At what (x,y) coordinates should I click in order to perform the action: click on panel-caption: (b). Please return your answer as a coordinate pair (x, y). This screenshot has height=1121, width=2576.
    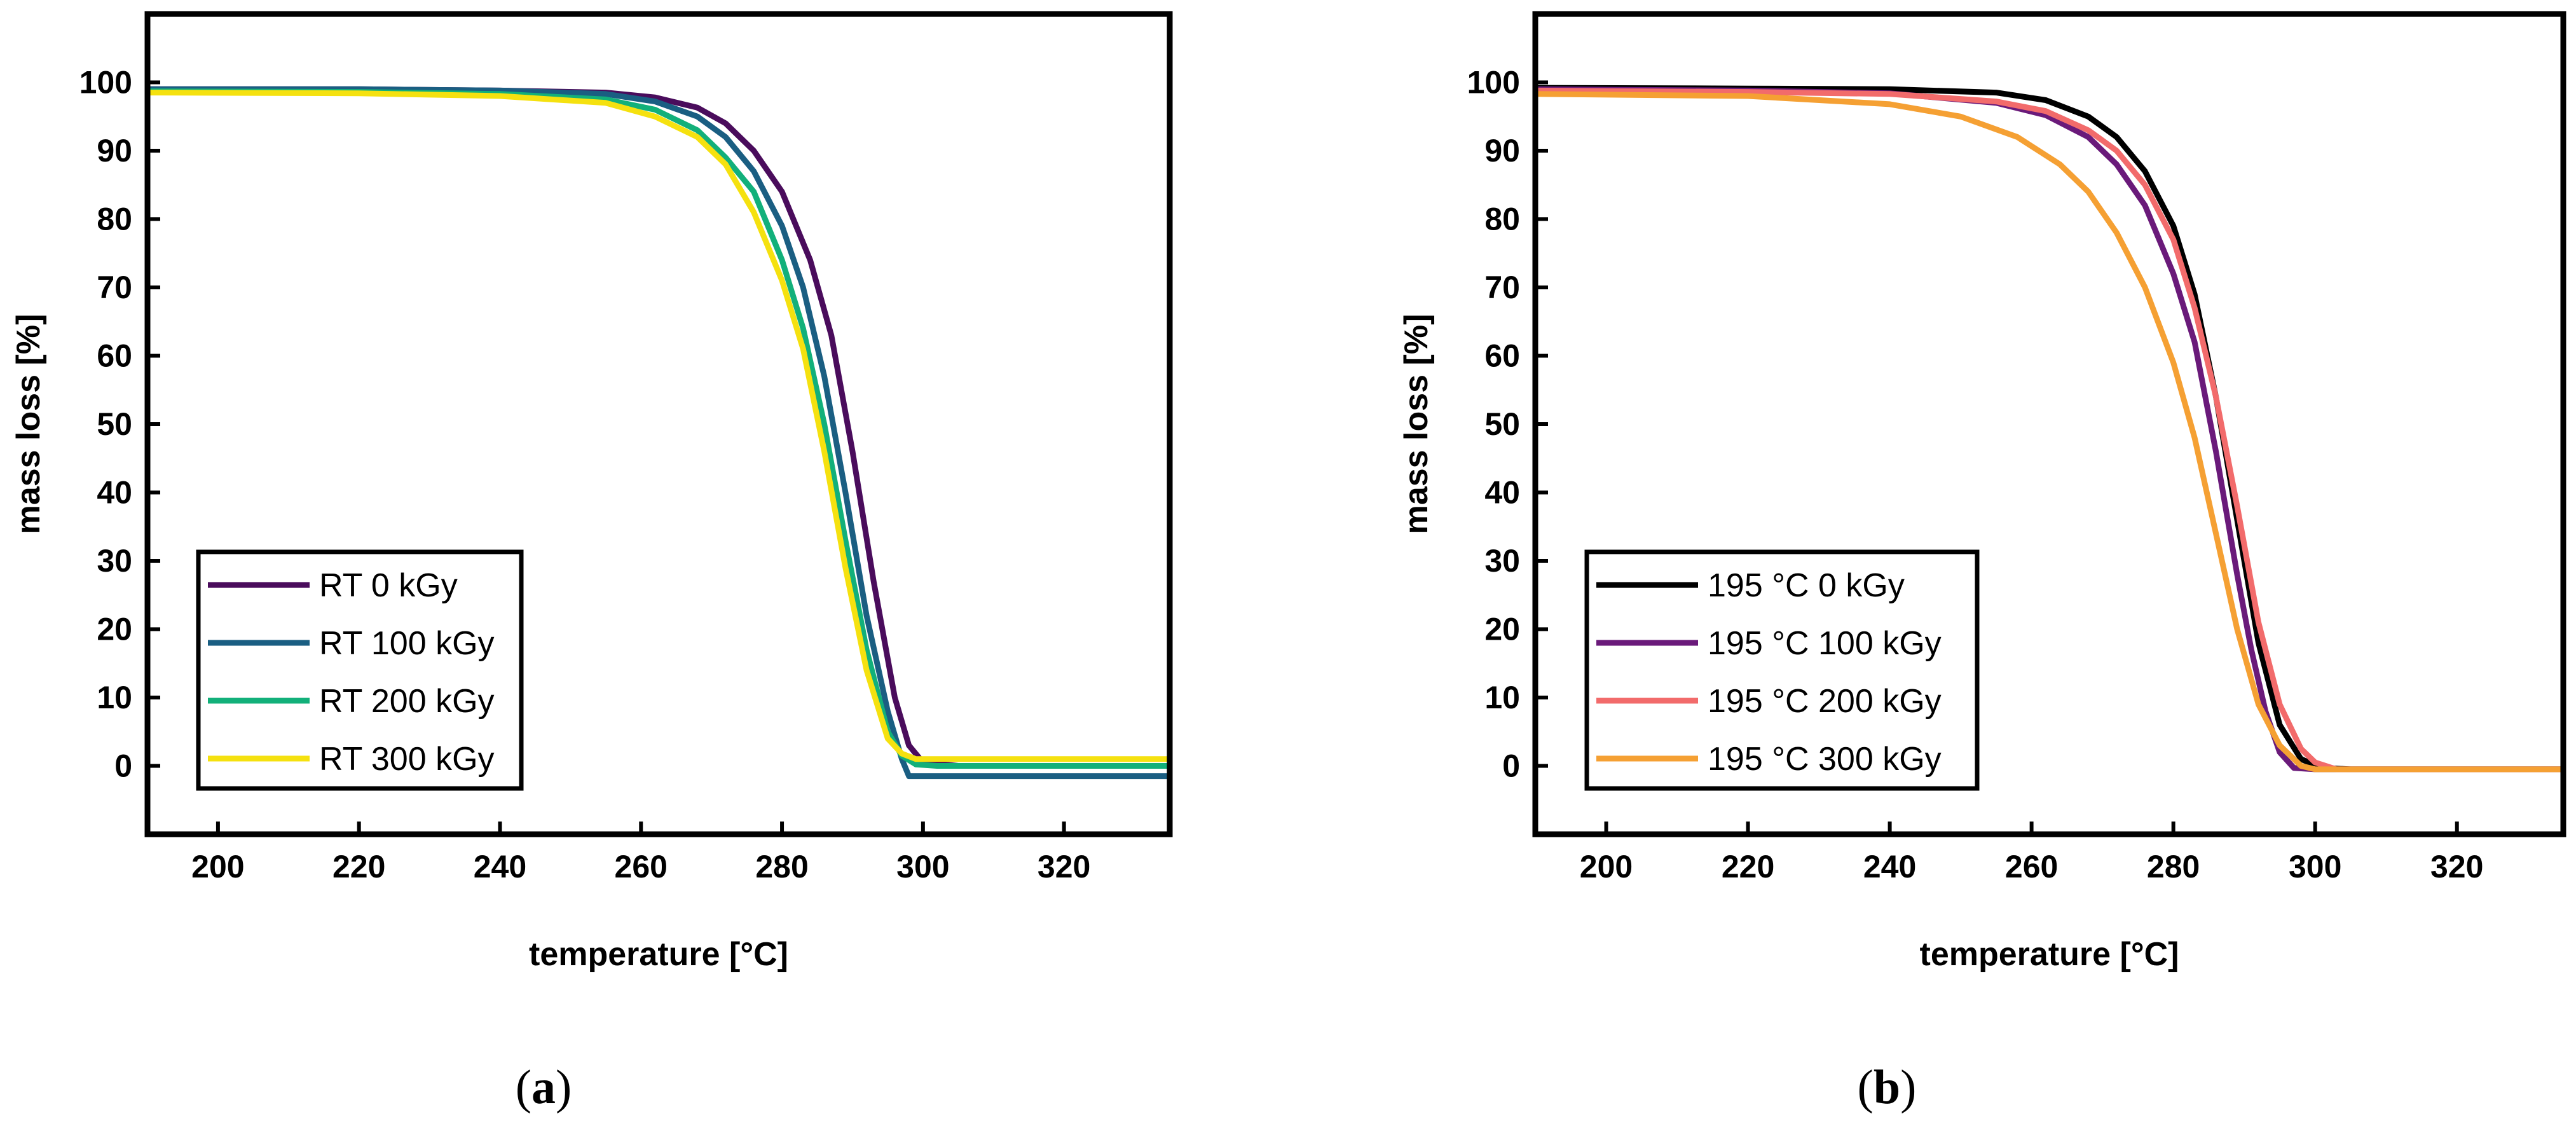
    Looking at the image, I should click on (1887, 1087).